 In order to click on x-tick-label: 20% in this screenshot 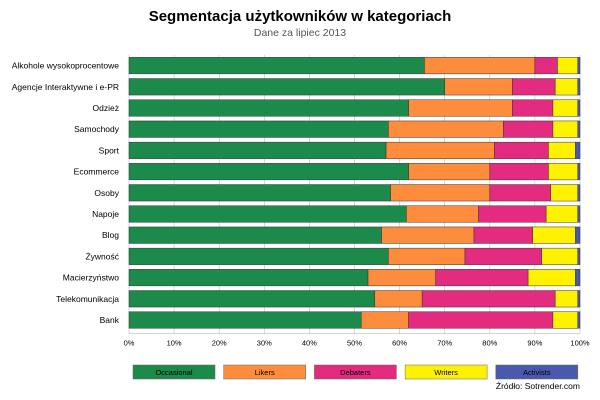, I will do `click(219, 343)`.